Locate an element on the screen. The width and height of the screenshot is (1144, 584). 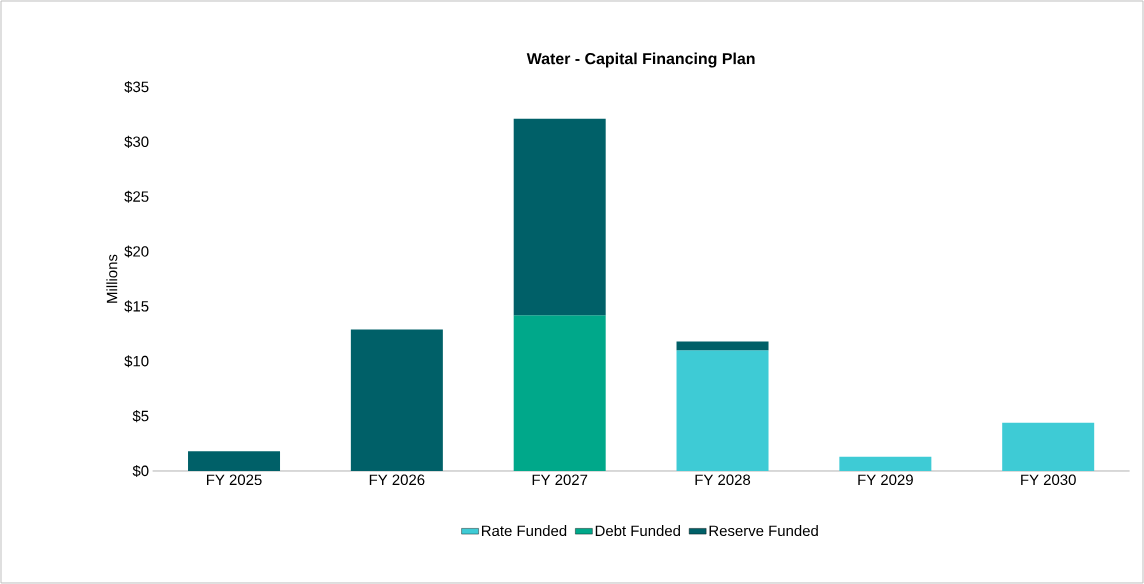
chart-title: Water - Capital Financing Plan is located at coordinates (640, 60).